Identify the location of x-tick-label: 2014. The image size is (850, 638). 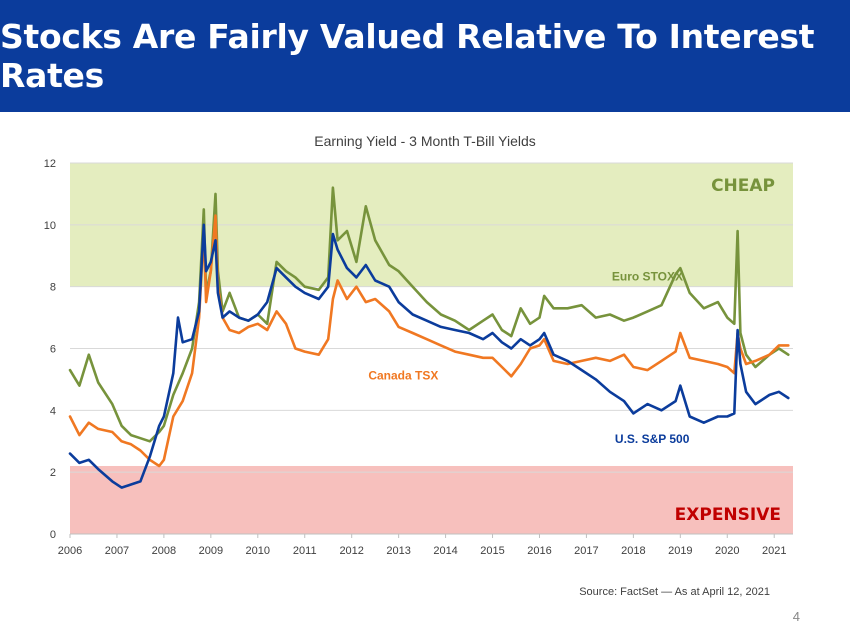
(445, 551).